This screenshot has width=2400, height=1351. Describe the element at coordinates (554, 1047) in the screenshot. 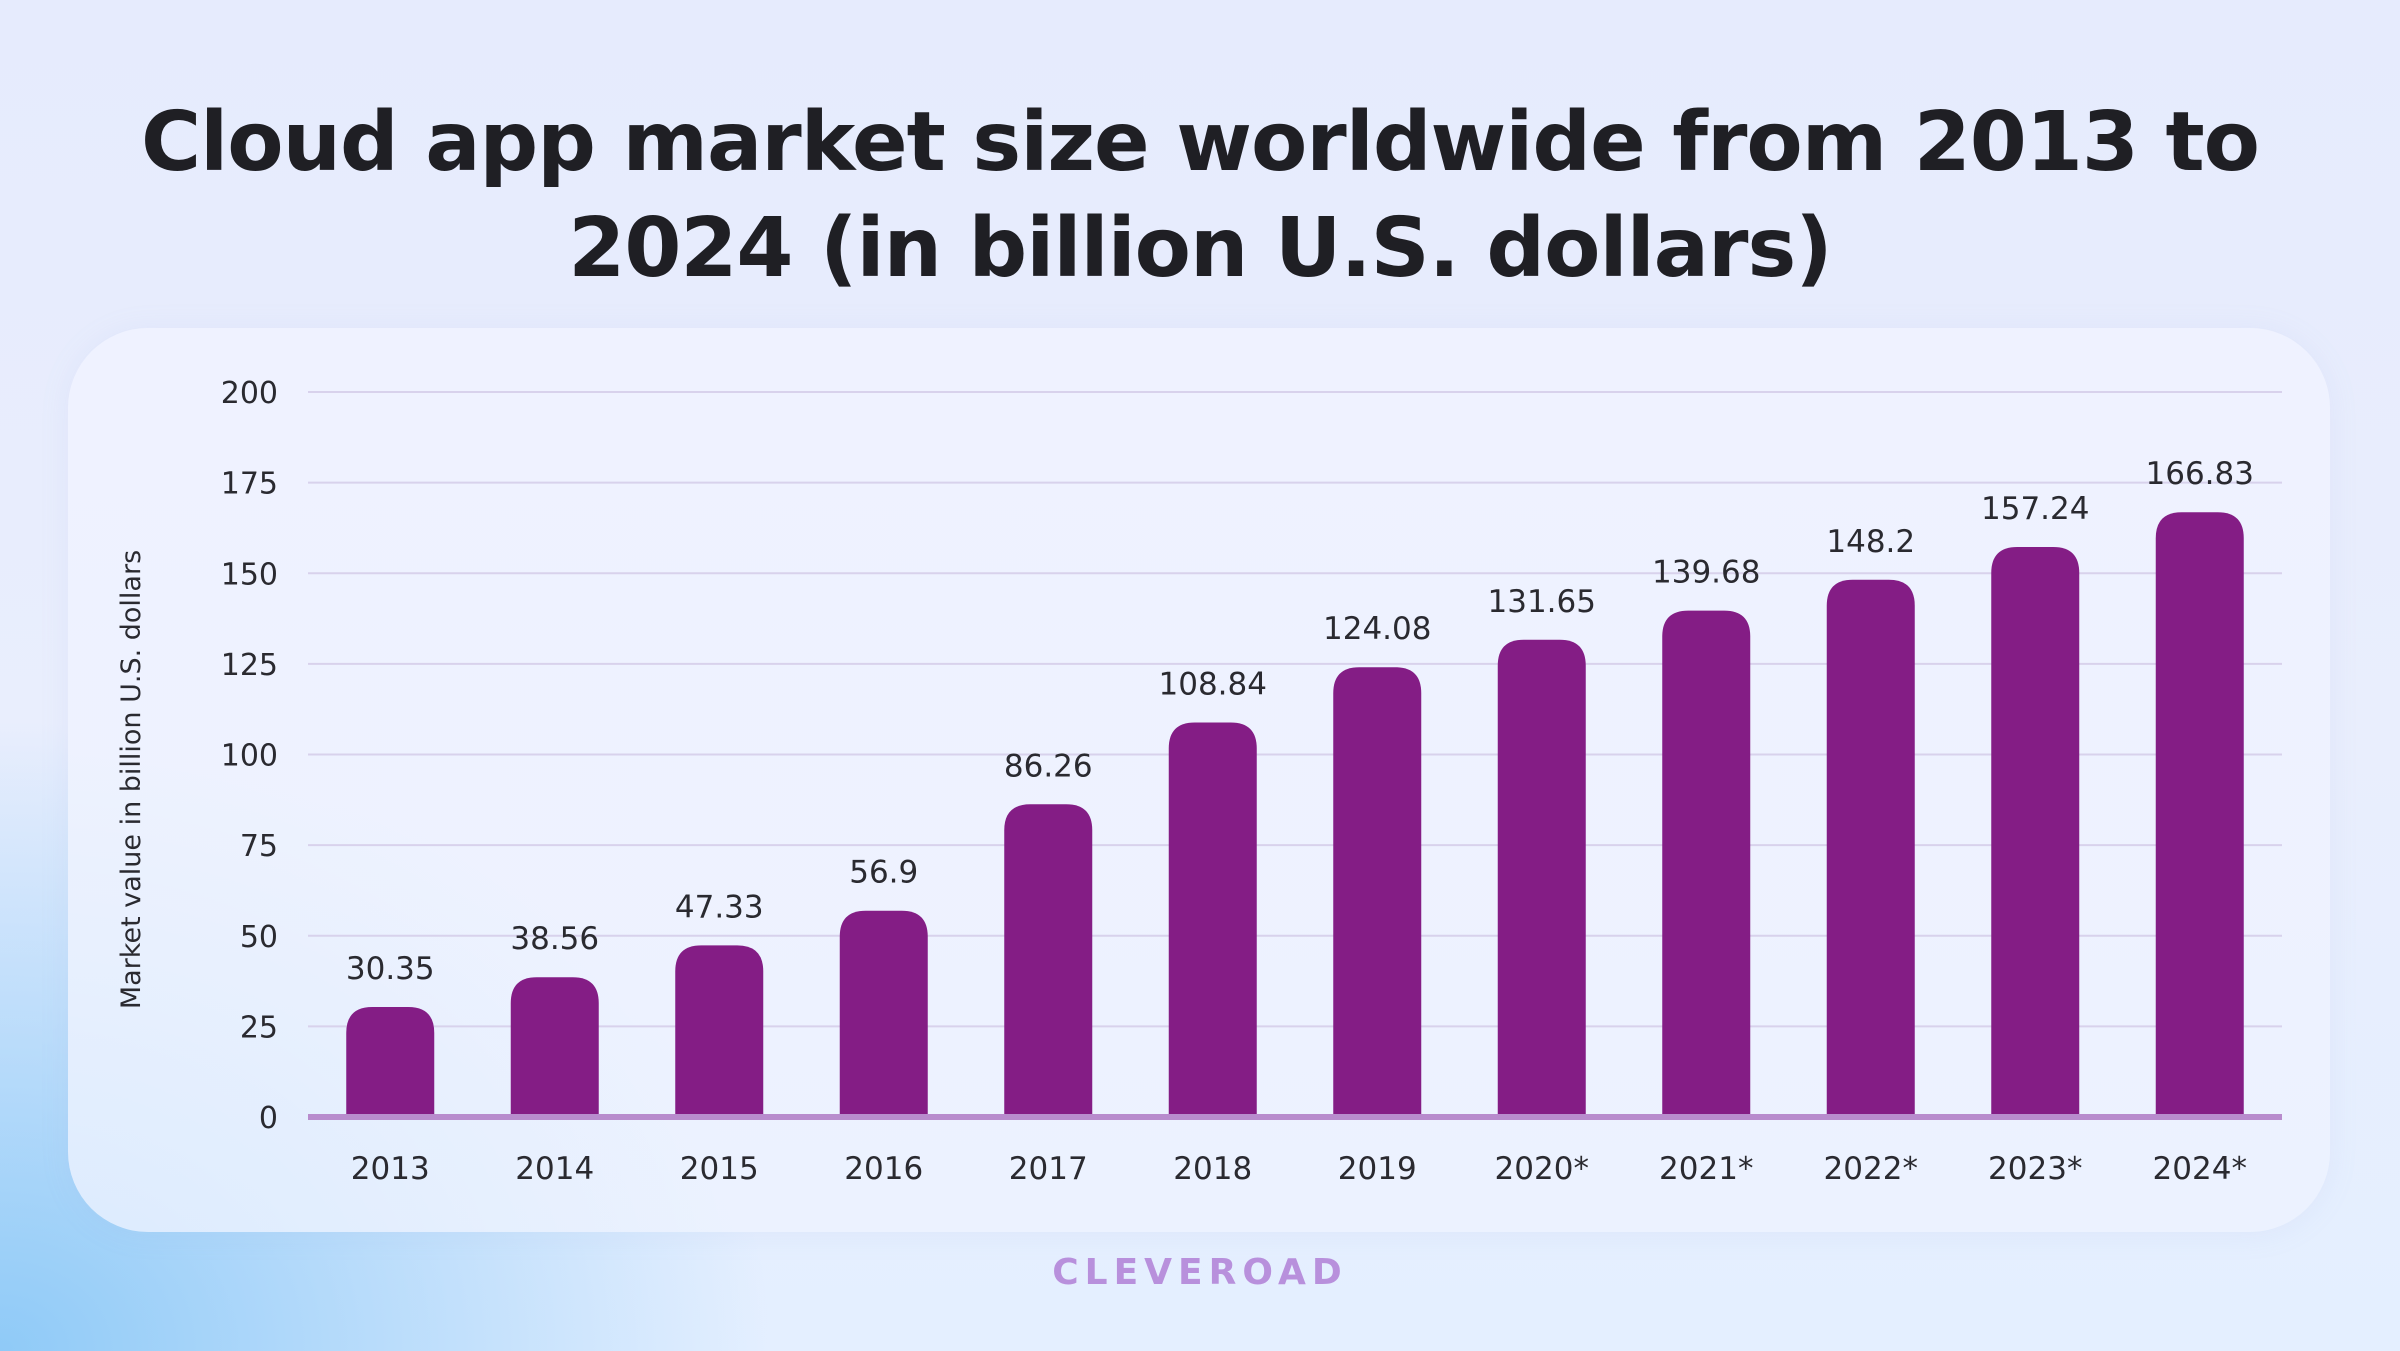

I see `bar-2014` at that location.